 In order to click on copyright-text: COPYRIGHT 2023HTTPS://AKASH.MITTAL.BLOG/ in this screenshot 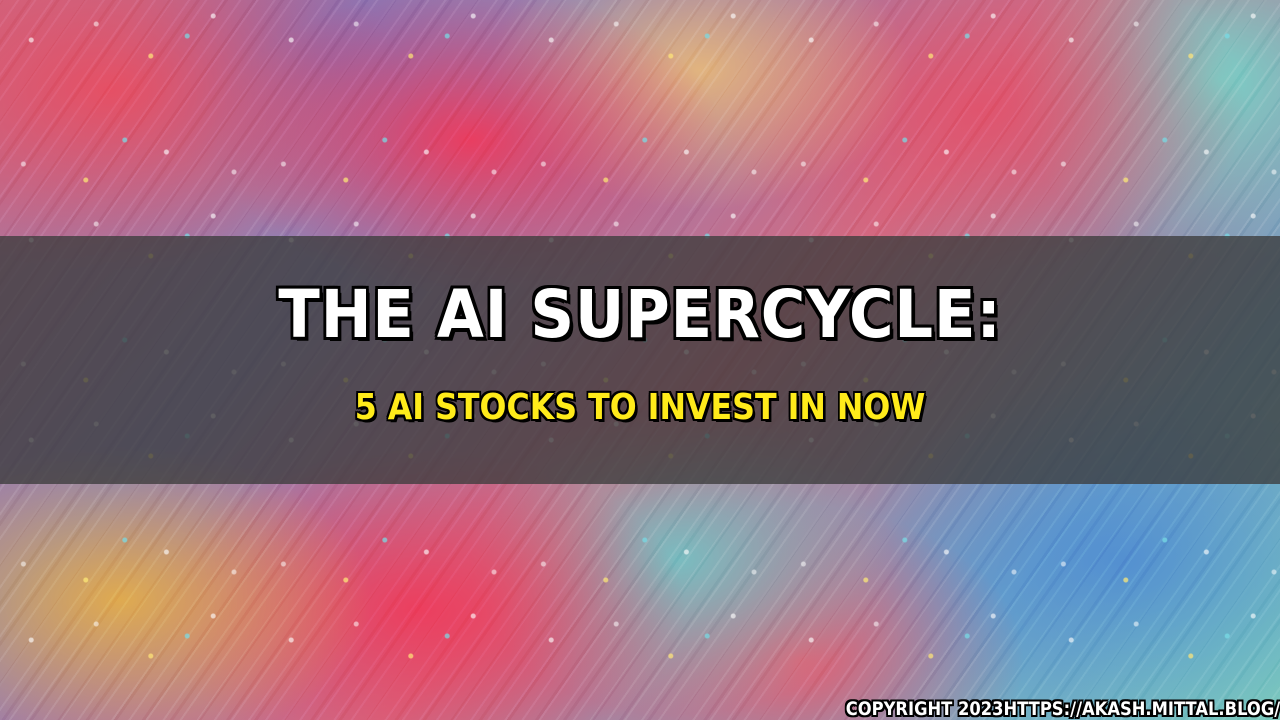, I will do `click(1062, 709)`.